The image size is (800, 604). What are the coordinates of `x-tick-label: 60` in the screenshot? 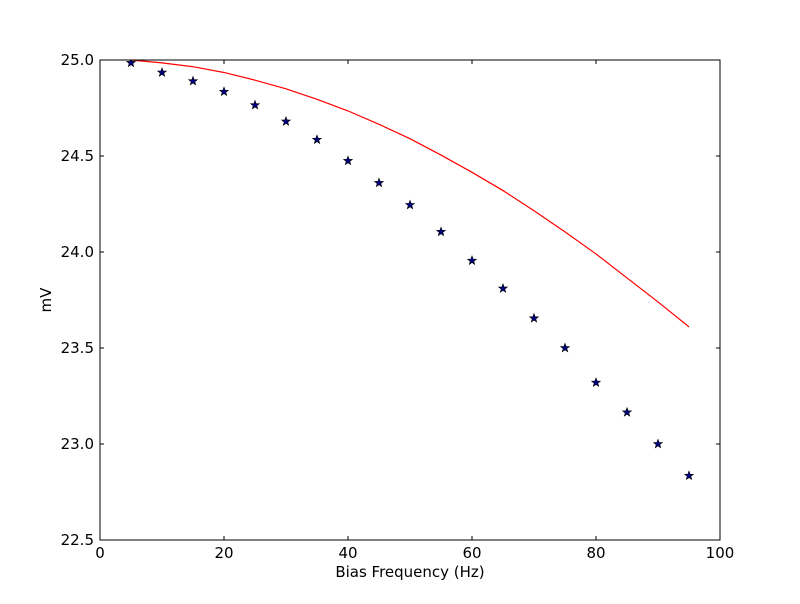 It's located at (471, 553).